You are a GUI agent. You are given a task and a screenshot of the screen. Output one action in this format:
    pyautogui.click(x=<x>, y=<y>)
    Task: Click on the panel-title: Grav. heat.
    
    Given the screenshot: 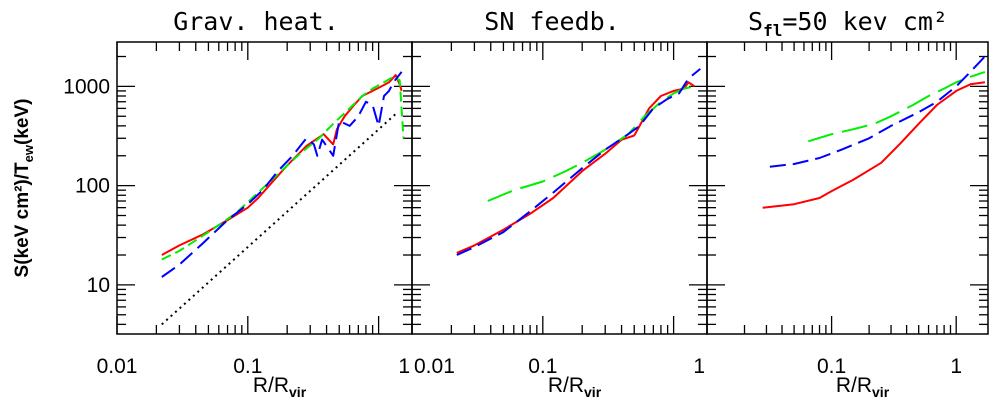 What is the action you would take?
    pyautogui.click(x=256, y=21)
    